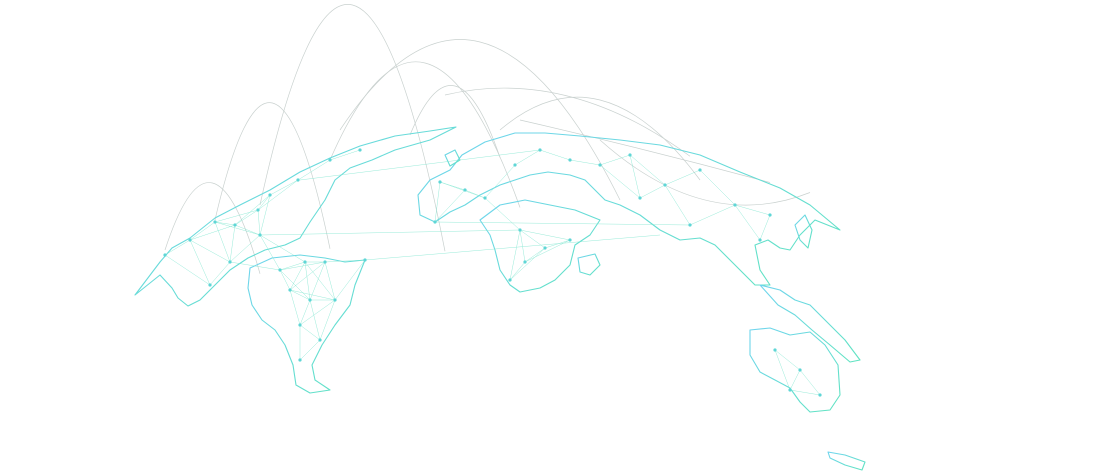 Image resolution: width=1119 pixels, height=476 pixels. Describe the element at coordinates (810, 323) in the screenshot. I see `southeast-asia-islands` at that location.